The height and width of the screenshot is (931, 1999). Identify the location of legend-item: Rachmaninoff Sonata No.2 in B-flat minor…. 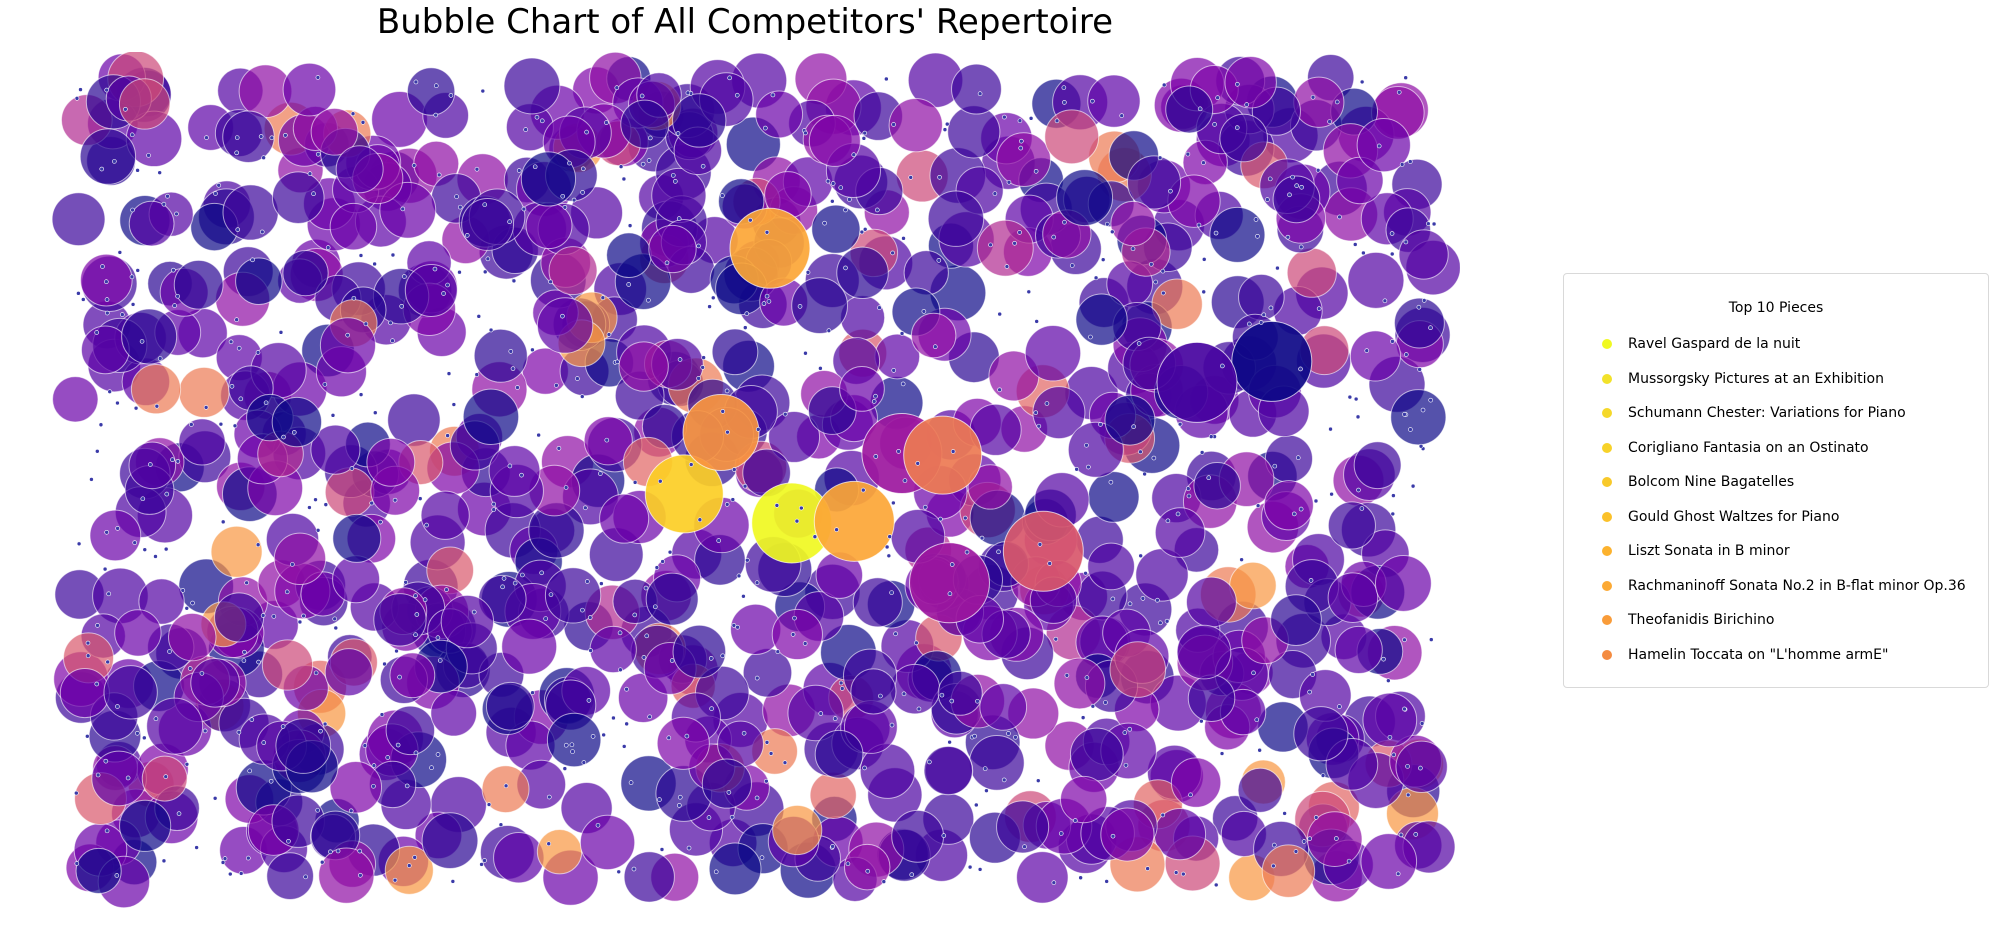
(1784, 586).